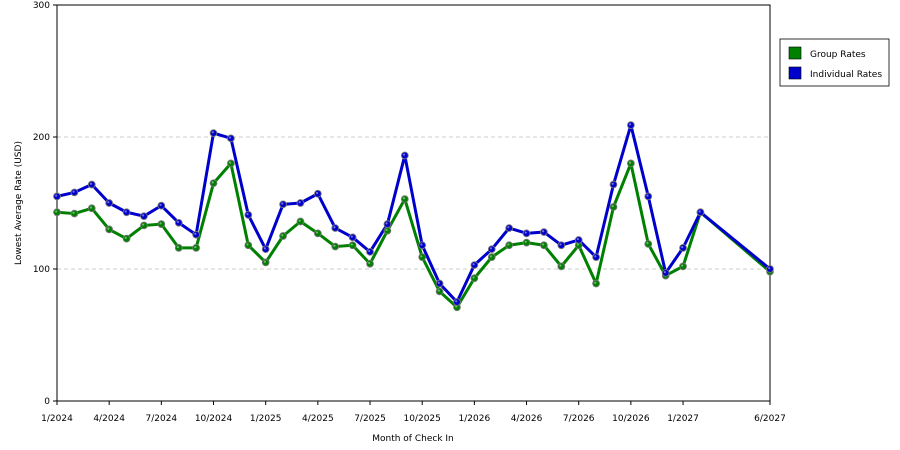 The height and width of the screenshot is (450, 900). I want to click on x-tick-label: 10/2024, so click(214, 419).